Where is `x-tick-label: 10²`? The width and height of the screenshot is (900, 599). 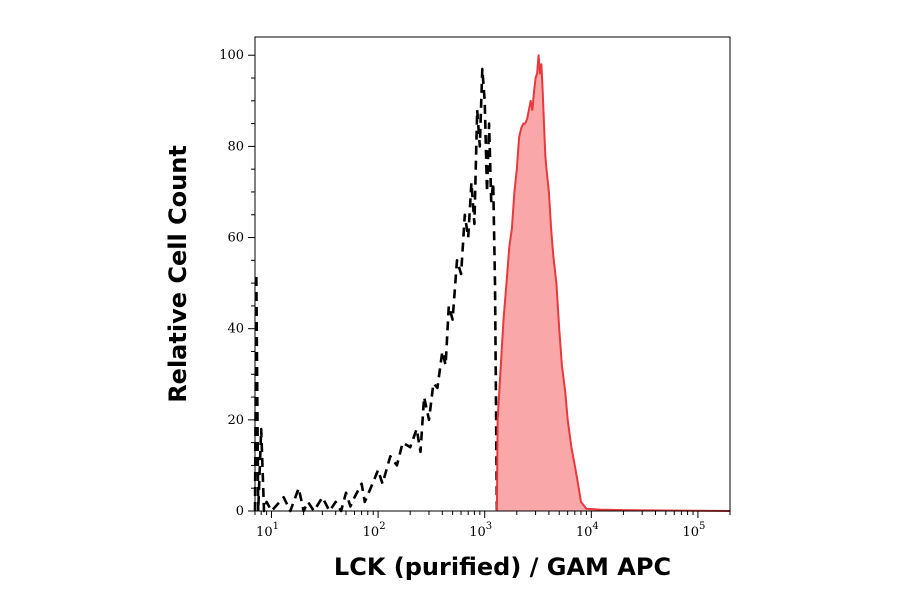
x-tick-label: 10² is located at coordinates (374, 530).